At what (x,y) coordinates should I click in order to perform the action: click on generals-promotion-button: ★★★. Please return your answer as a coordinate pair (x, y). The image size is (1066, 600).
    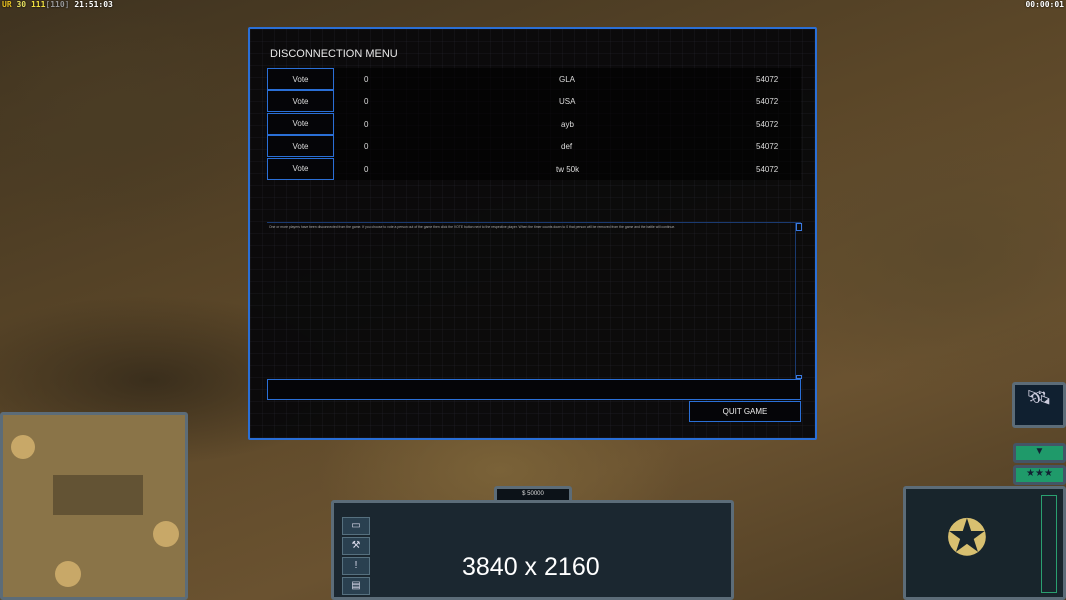
    Looking at the image, I should click on (1039, 475).